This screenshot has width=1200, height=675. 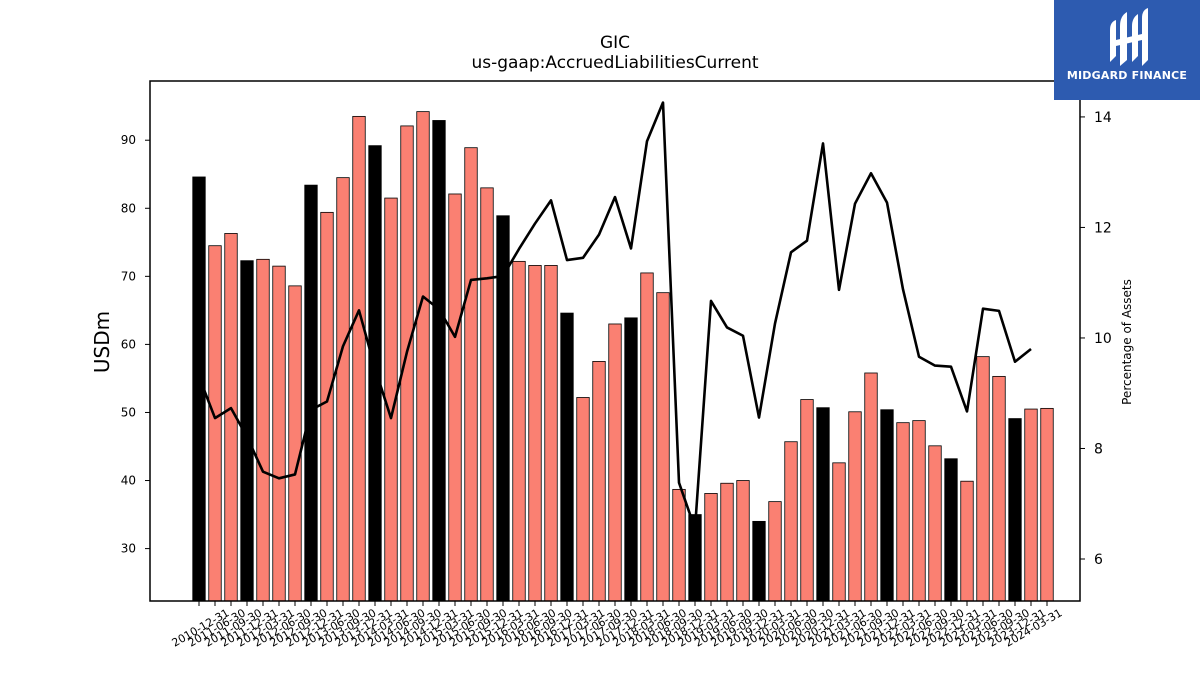 I want to click on y-tick-label-40: 40, so click(x=128, y=481).